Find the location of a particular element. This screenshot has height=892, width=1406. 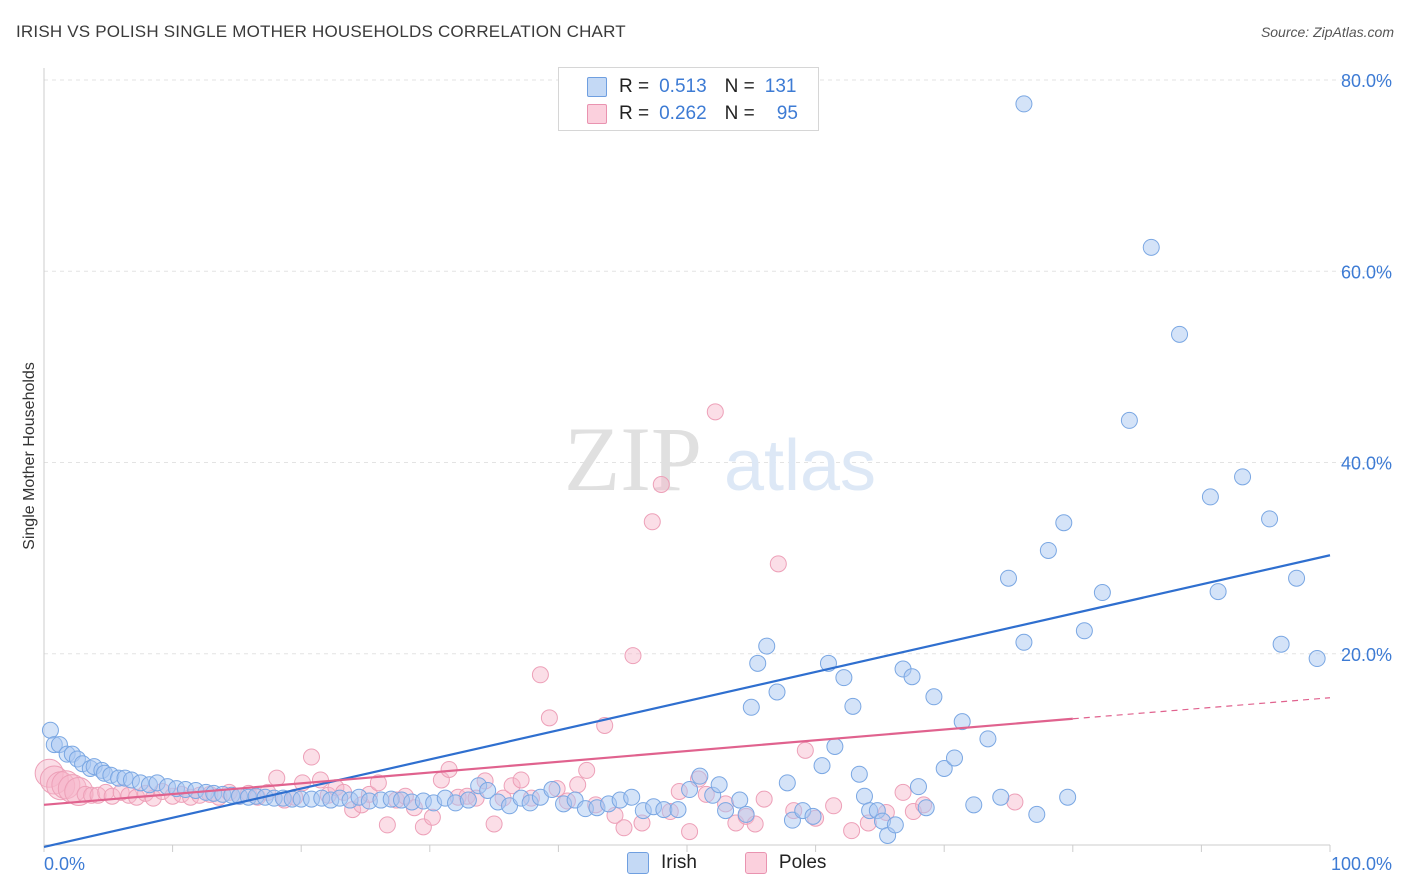

bottom-legend-swatch-poles is located at coordinates (755, 863).